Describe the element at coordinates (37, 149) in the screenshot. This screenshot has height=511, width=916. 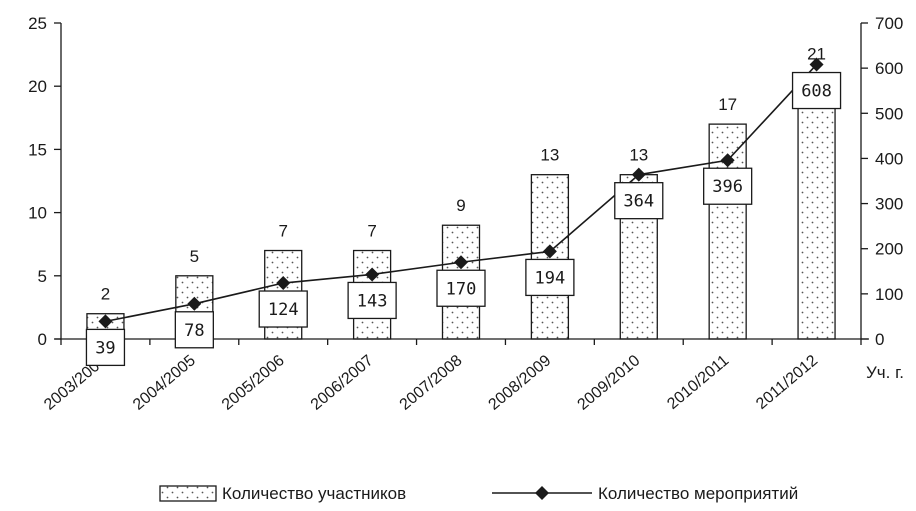
I see `y-left-tick-label: 15` at that location.